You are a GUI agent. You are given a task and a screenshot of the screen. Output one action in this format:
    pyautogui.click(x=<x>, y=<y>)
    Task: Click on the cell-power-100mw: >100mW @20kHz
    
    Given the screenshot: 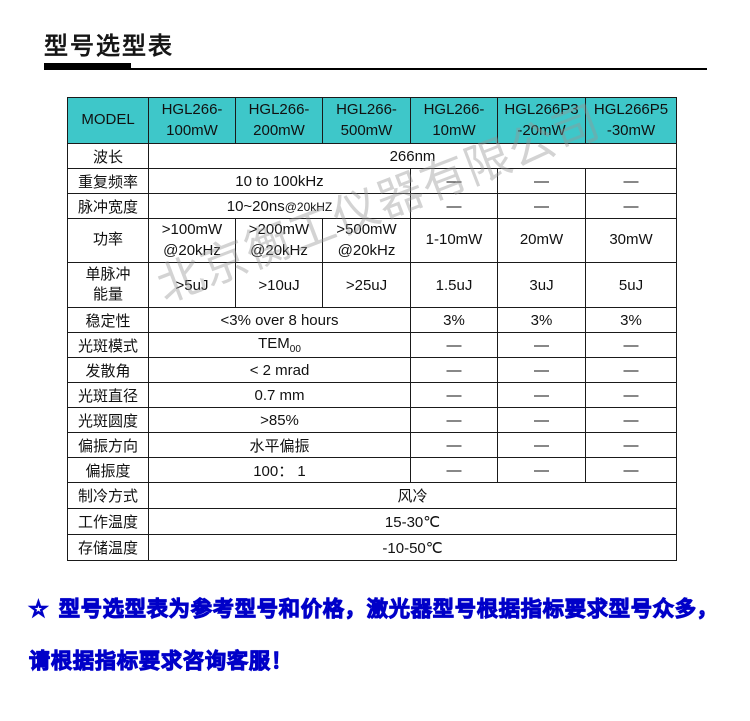 What is the action you would take?
    pyautogui.click(x=192, y=240)
    